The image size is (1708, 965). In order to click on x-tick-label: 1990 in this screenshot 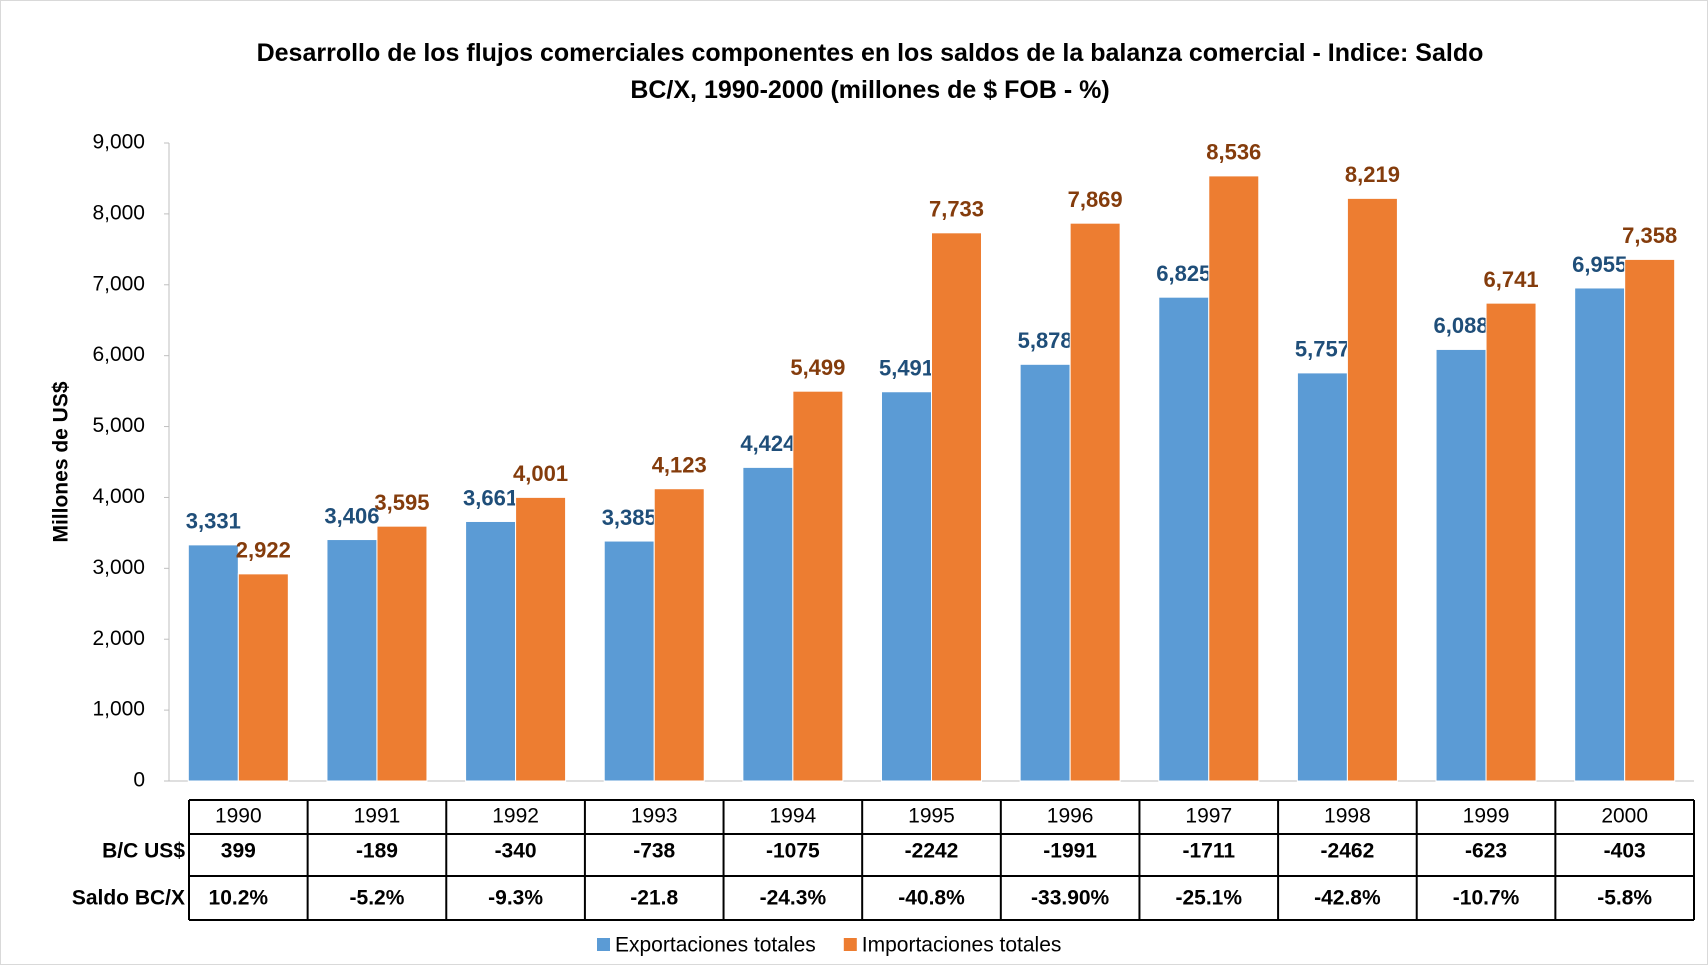, I will do `click(238, 816)`.